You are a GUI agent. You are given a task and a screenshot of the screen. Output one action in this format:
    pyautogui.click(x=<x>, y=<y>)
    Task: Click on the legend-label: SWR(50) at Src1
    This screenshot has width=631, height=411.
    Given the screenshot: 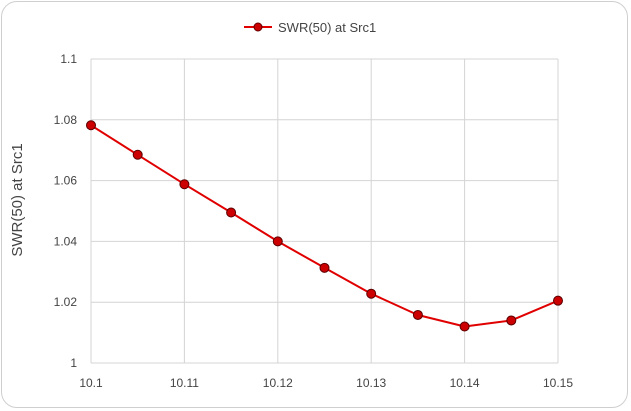 What is the action you would take?
    pyautogui.click(x=327, y=27)
    